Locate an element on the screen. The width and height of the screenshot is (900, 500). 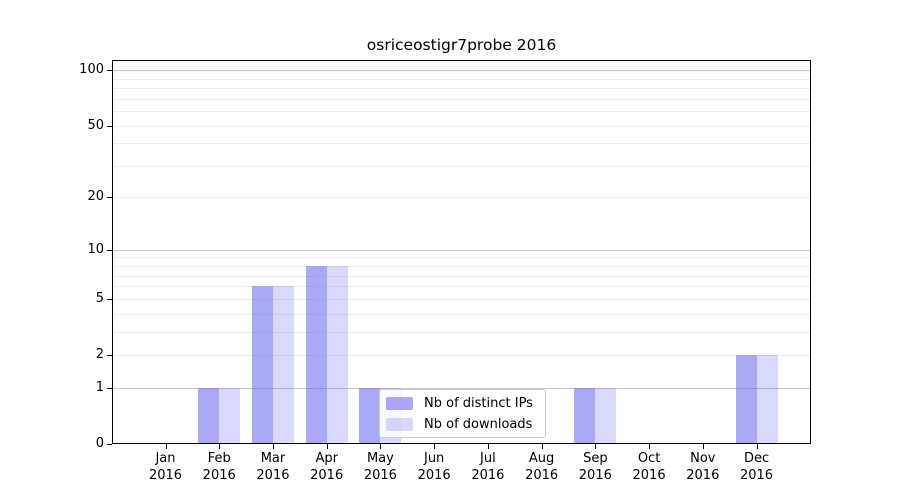
y-tick-label: 10 is located at coordinates (95, 249).